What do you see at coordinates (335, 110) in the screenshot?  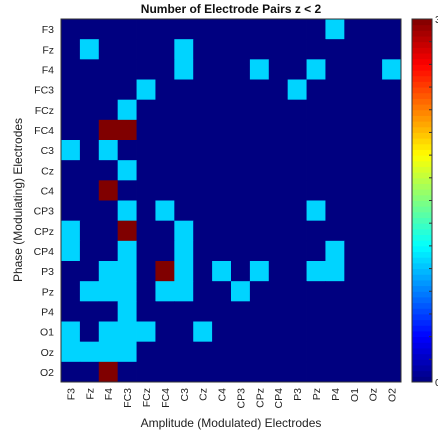 I see `heatmap-cell-FCz-P4` at bounding box center [335, 110].